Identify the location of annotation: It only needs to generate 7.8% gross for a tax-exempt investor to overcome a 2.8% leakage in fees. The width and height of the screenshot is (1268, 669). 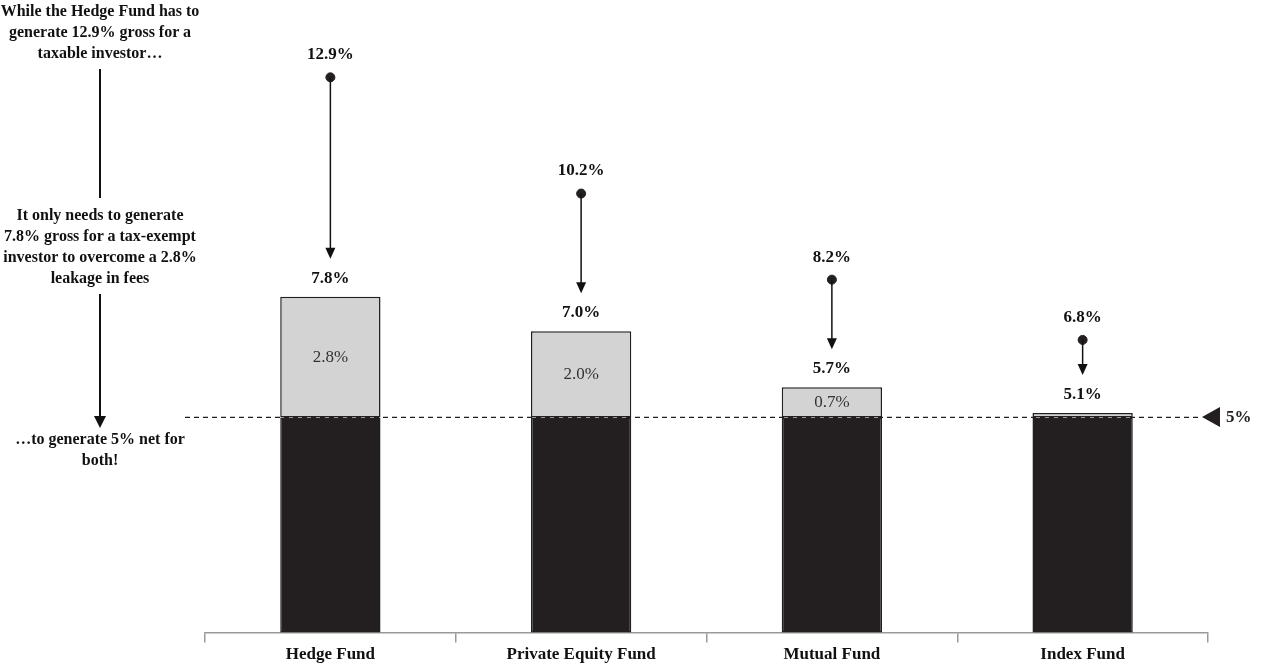
(100, 246).